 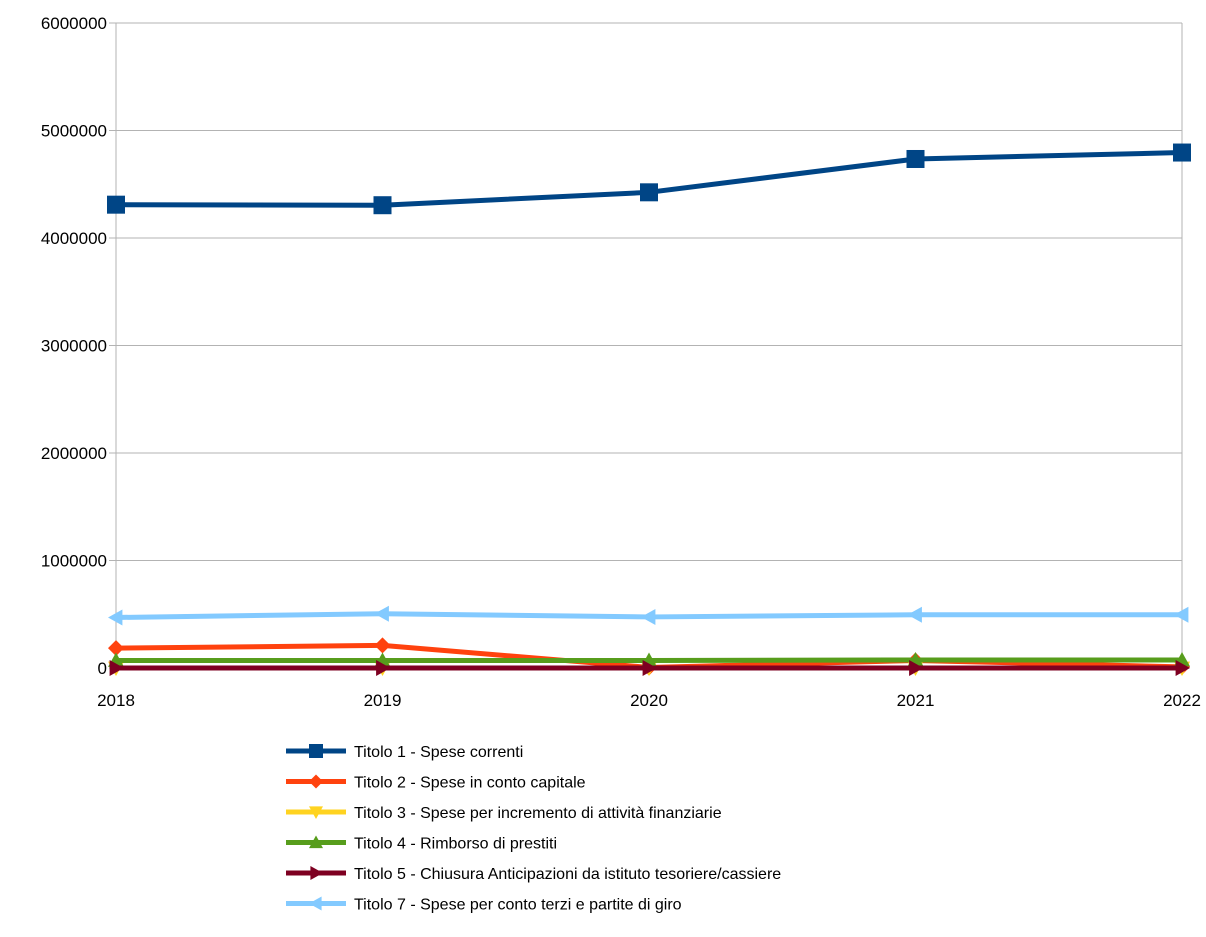 What do you see at coordinates (102, 668) in the screenshot?
I see `y-tick-label: 0` at bounding box center [102, 668].